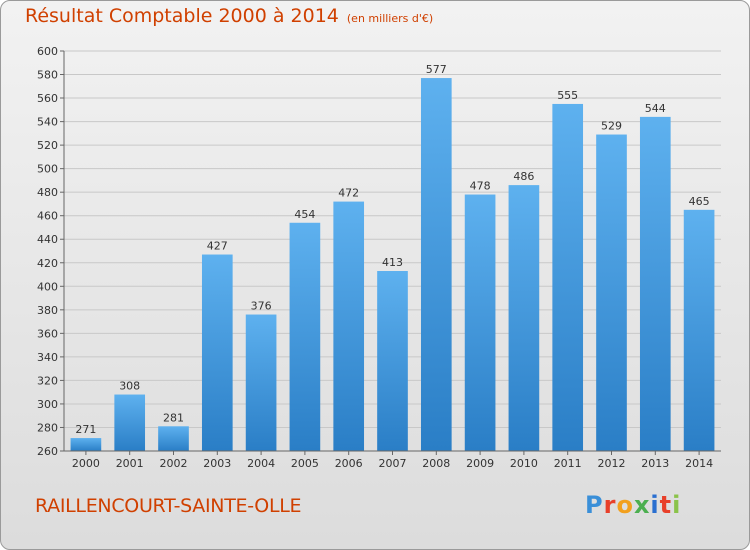 The width and height of the screenshot is (750, 550). What do you see at coordinates (390, 18) in the screenshot?
I see `chart-subtitle: (en milliers d'€)` at bounding box center [390, 18].